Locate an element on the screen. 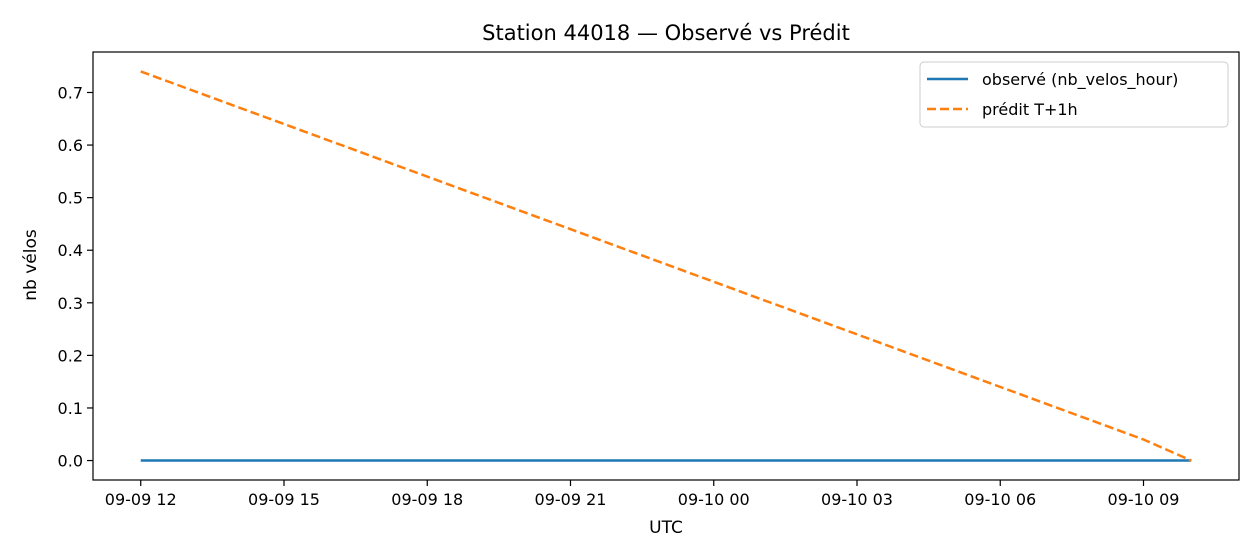 The width and height of the screenshot is (1260, 560). y-tick-label: 0.5 is located at coordinates (70, 198).